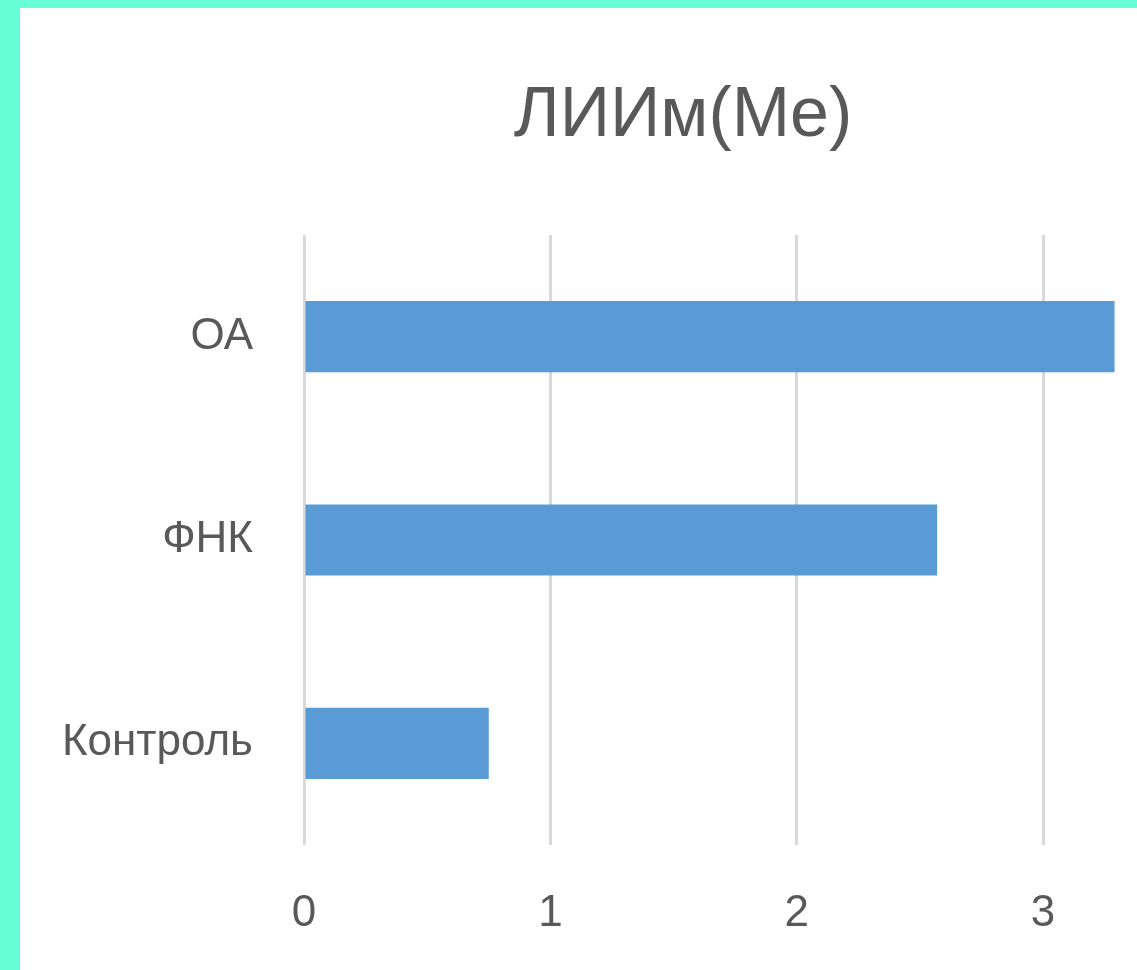 This screenshot has width=1137, height=970. Describe the element at coordinates (208, 537) in the screenshot. I see `y-tick-label: ФНК` at that location.